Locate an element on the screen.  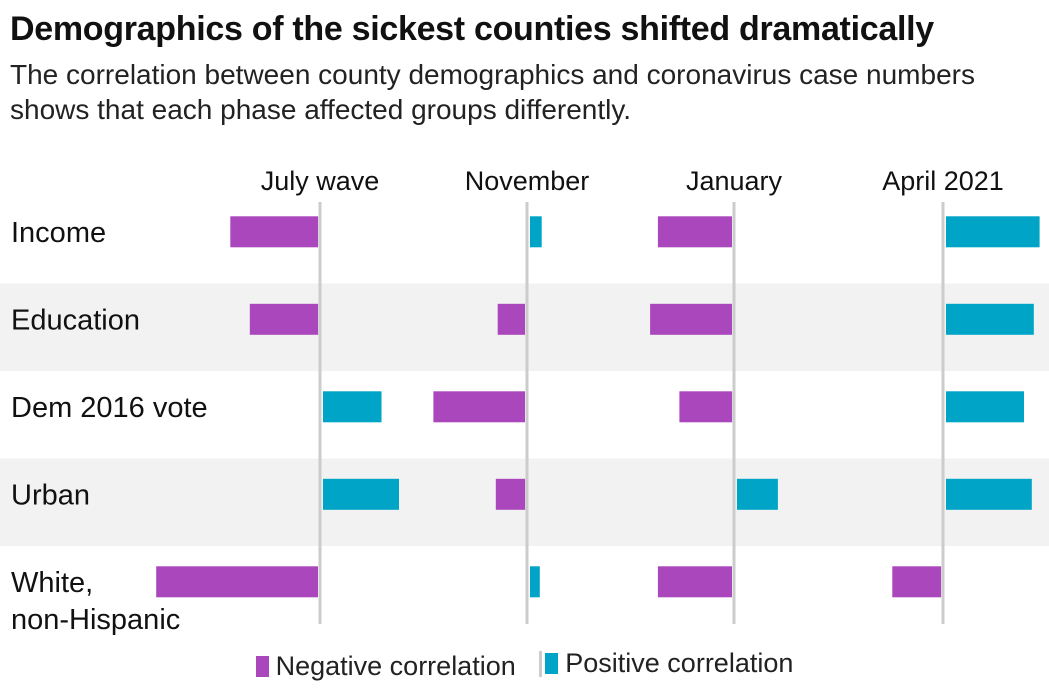
row-label: Income is located at coordinates (58, 233).